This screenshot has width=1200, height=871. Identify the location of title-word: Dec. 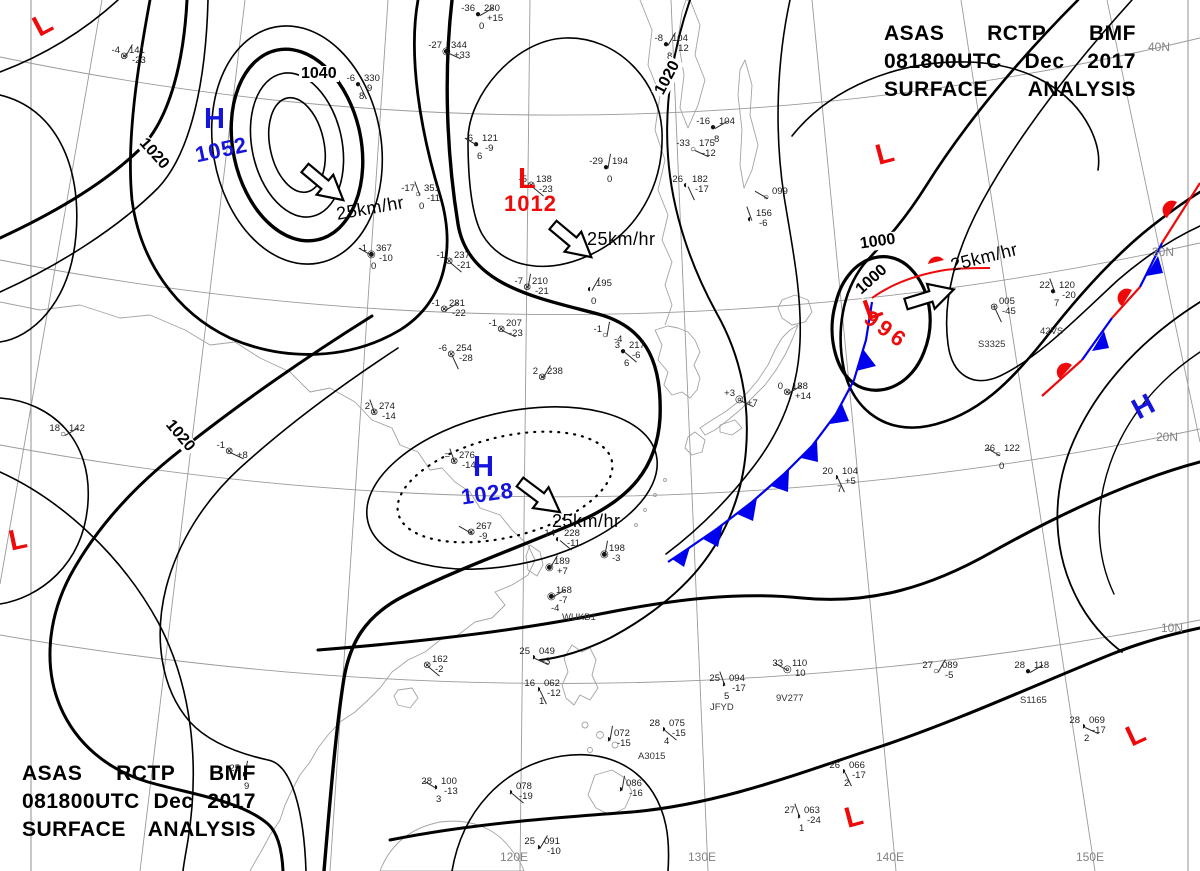
(1044, 61).